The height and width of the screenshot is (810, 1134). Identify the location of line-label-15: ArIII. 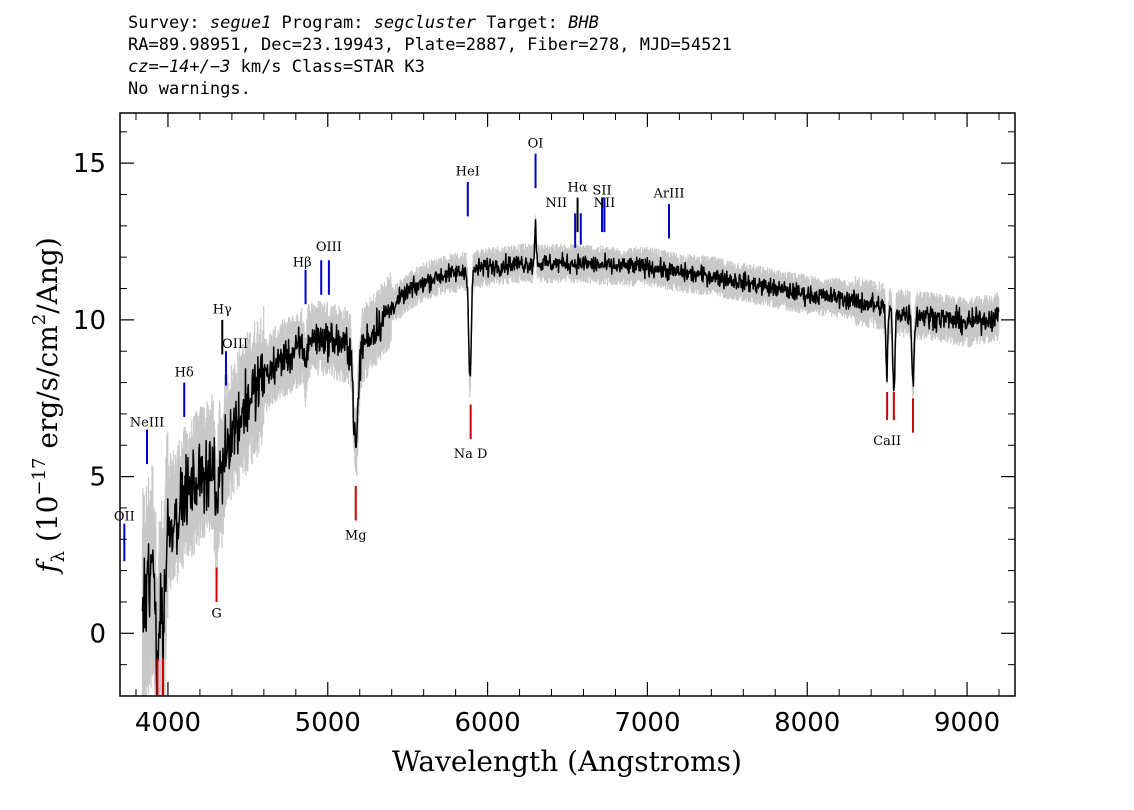
(668, 194).